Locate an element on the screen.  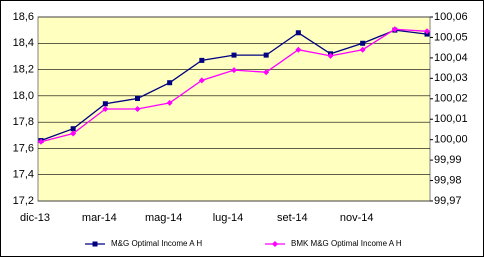
x-tick-label: set-14 is located at coordinates (292, 218).